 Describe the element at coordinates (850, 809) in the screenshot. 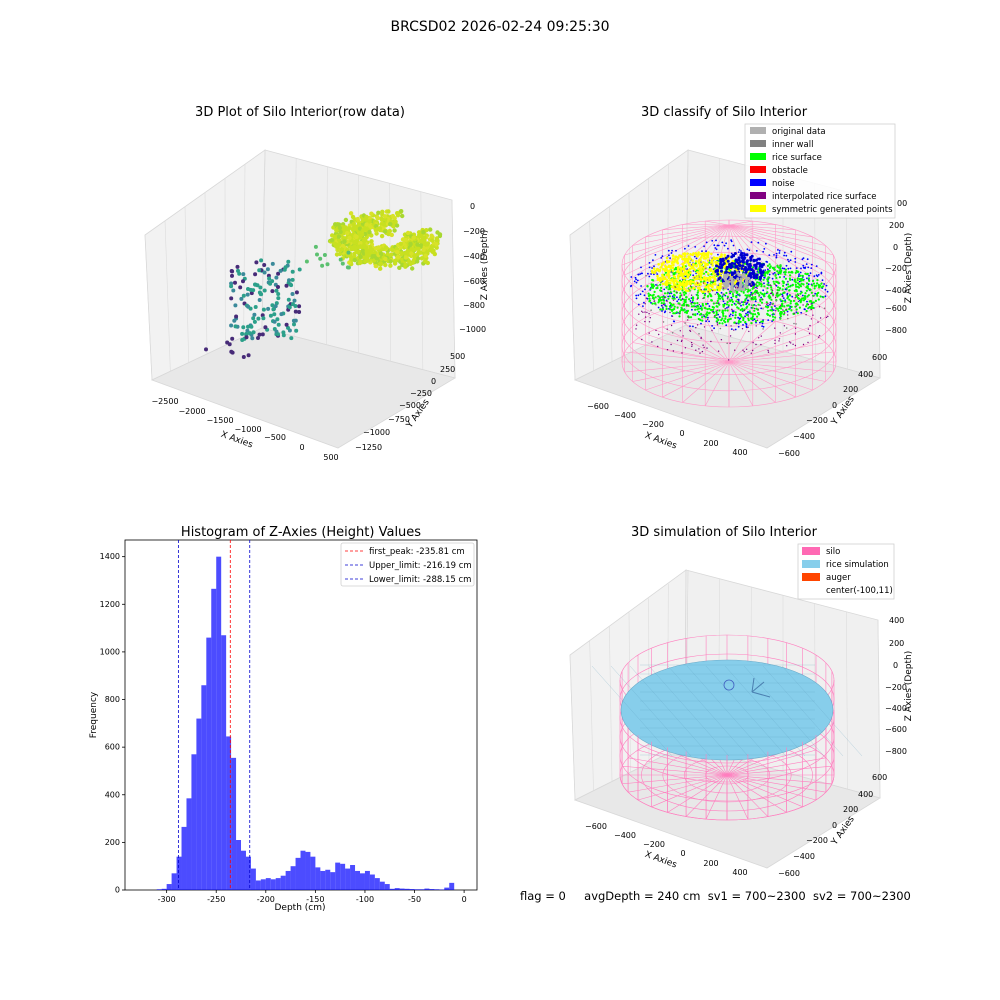

I see `p4-ytick: 200` at that location.